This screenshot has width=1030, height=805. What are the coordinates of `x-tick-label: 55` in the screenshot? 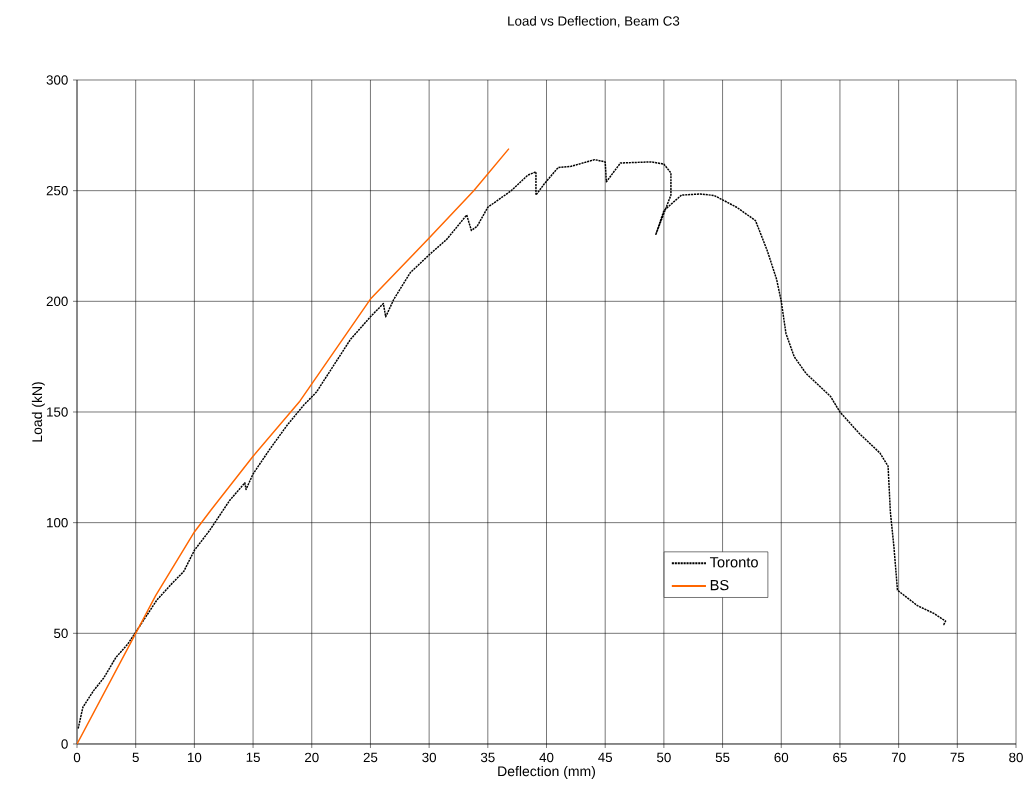 It's located at (722, 757).